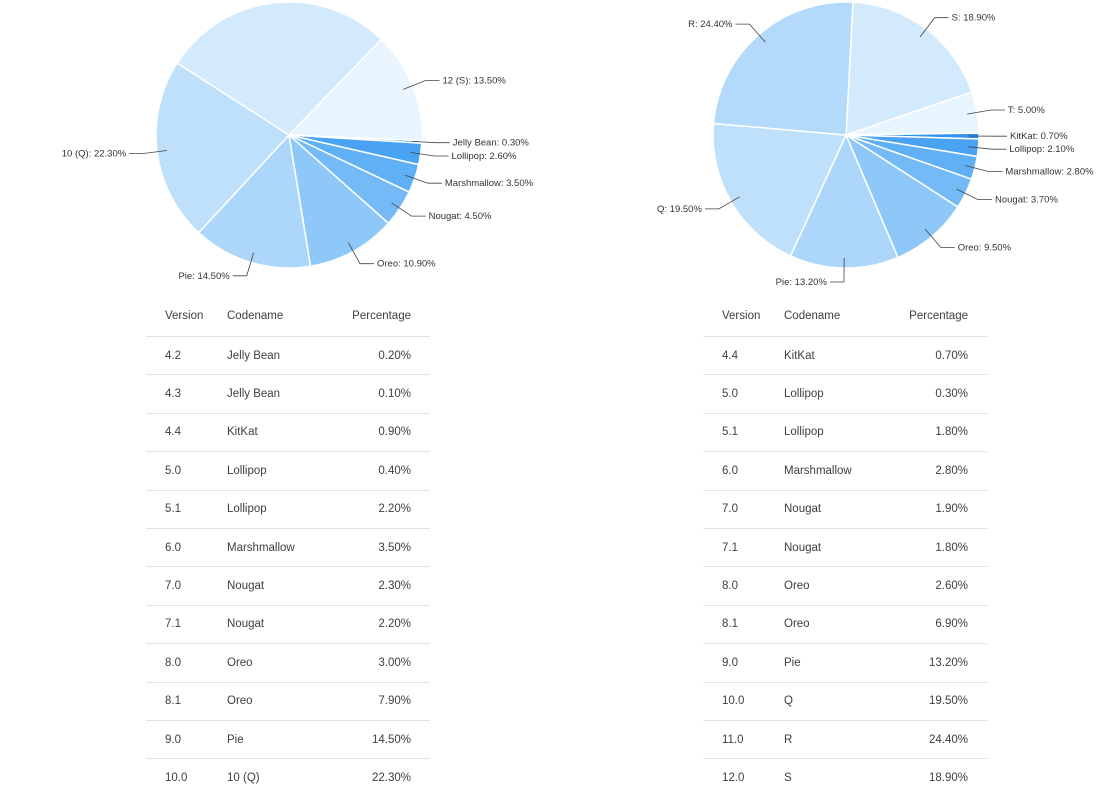 The width and height of the screenshot is (1100, 800). I want to click on pie-label-nougat: Nougat: 4.50%, so click(460, 216).